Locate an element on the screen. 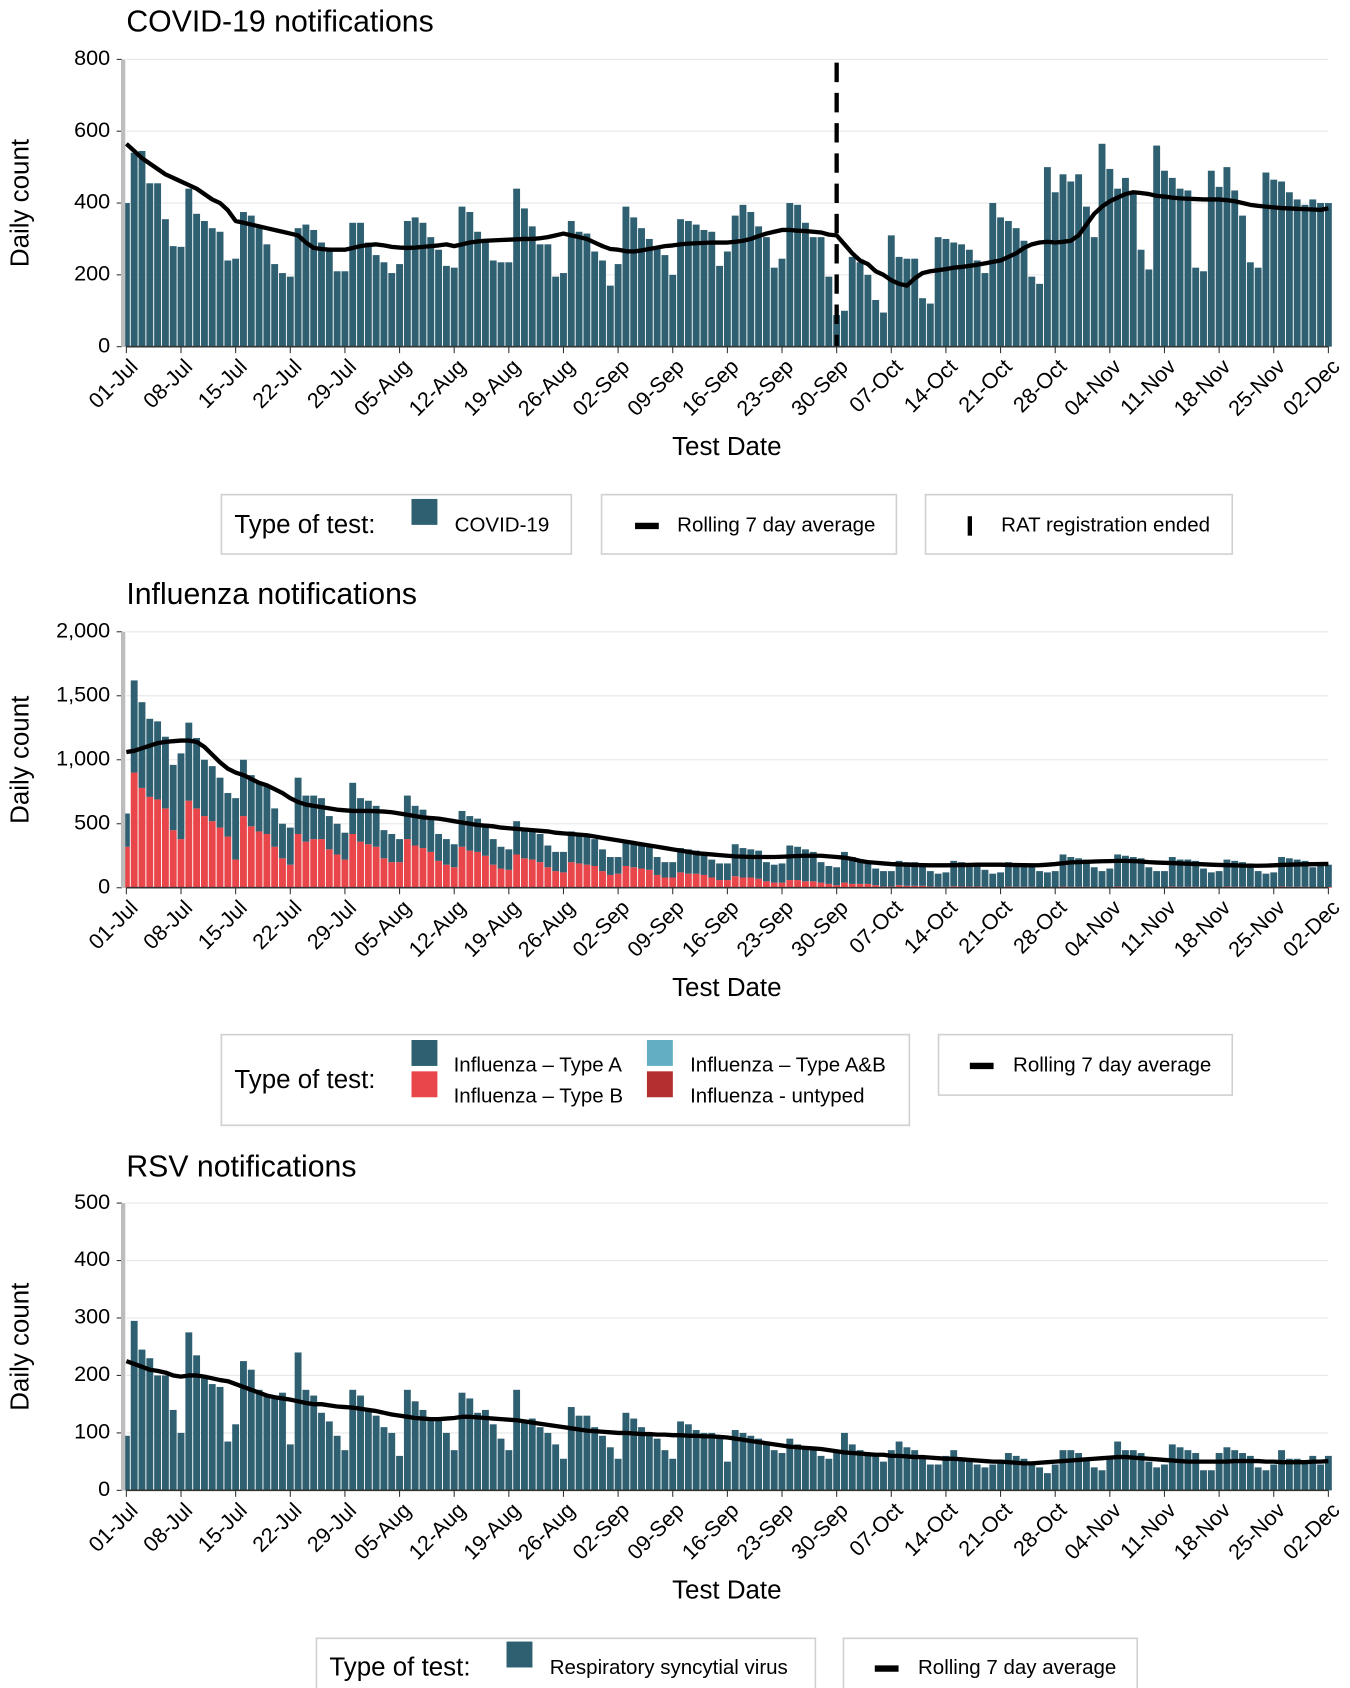 This screenshot has height=1688, width=1350. x-tick-label: 02-Sep is located at coordinates (600, 1531).